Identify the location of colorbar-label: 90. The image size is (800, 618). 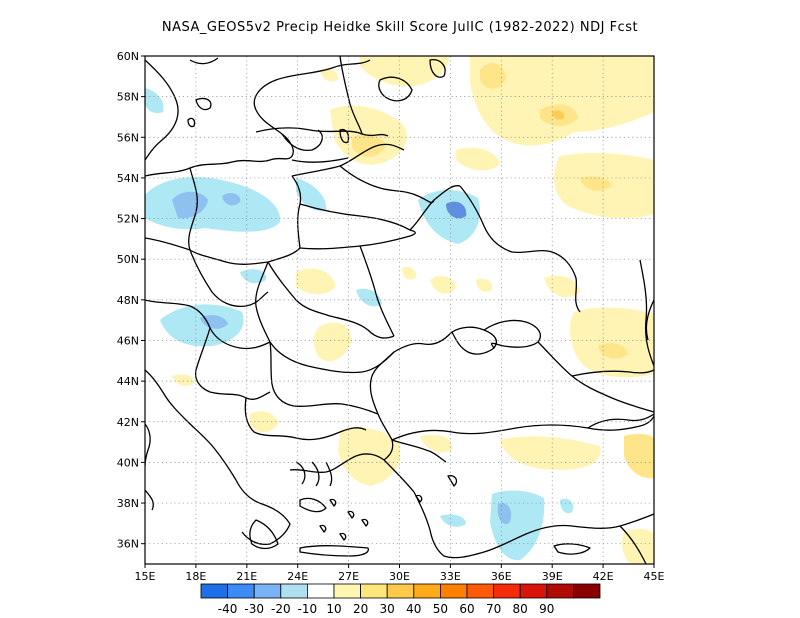
(546, 609).